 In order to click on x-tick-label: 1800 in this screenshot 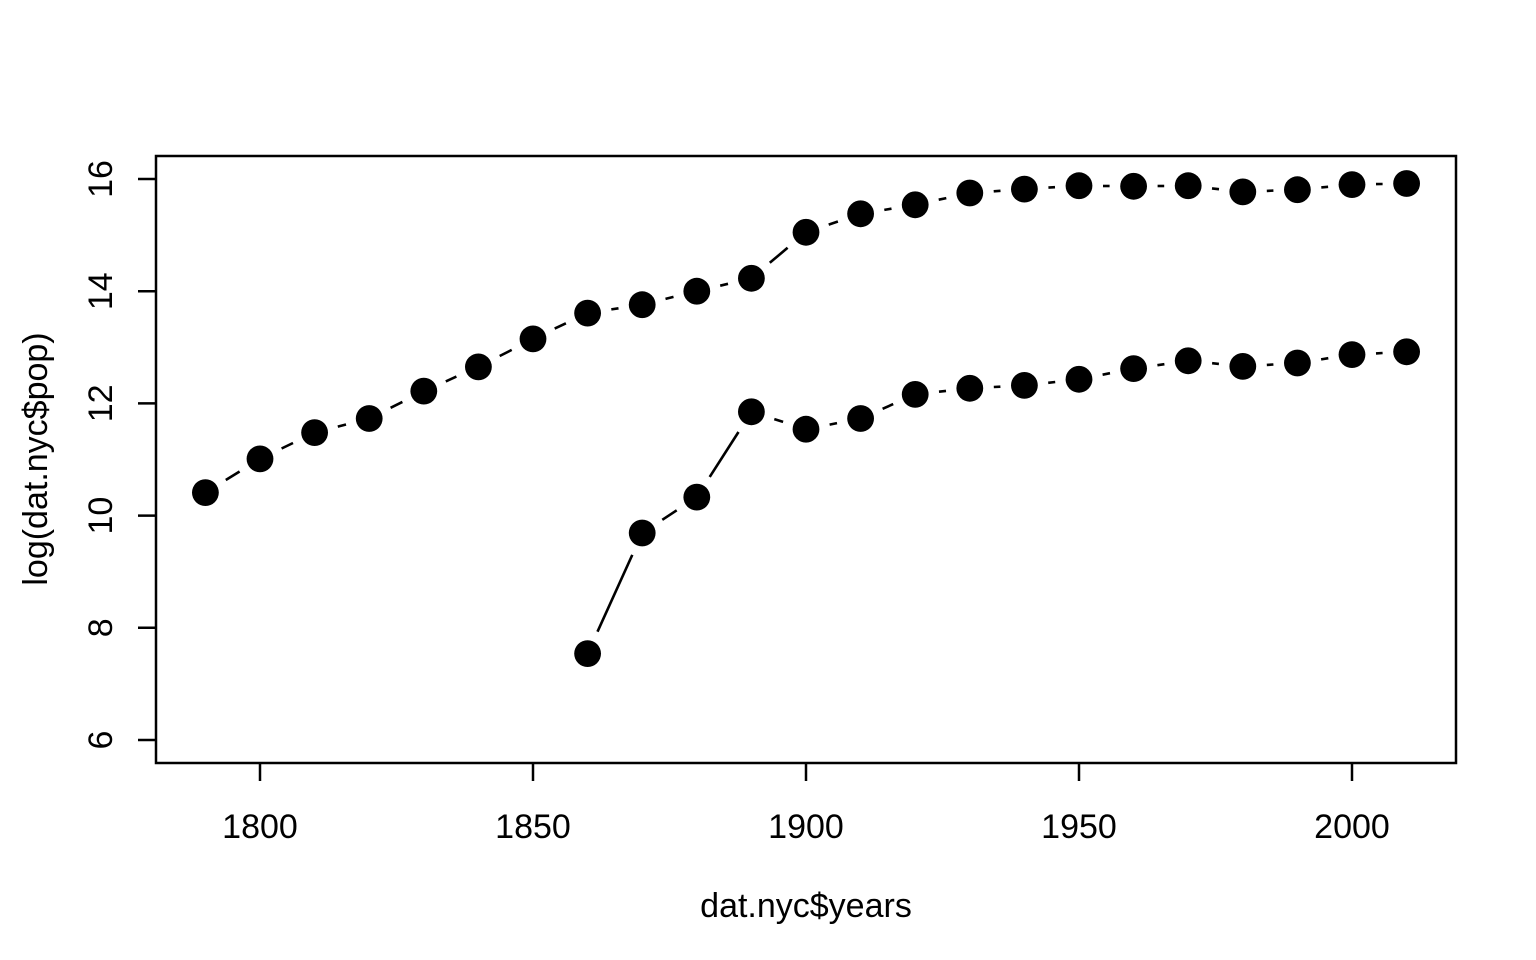, I will do `click(260, 827)`.